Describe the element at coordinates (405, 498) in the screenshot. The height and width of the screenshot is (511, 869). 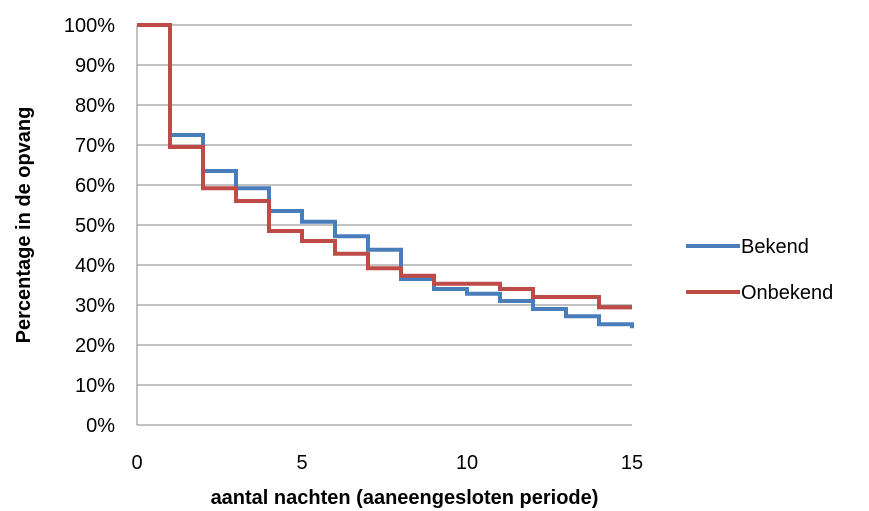
I see `x-axis-title: aantal nachten (aaneengesloten periode)` at that location.